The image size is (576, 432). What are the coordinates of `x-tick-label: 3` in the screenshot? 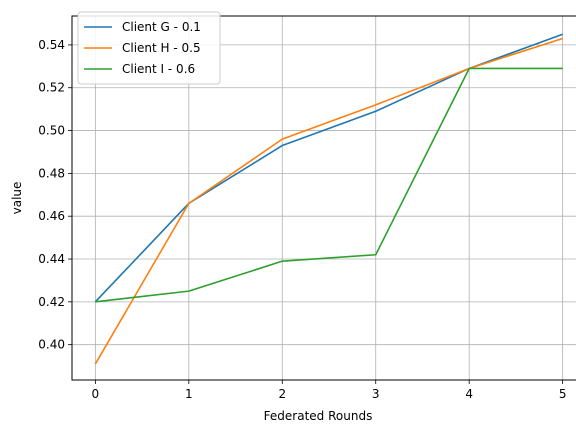 It's located at (376, 394).